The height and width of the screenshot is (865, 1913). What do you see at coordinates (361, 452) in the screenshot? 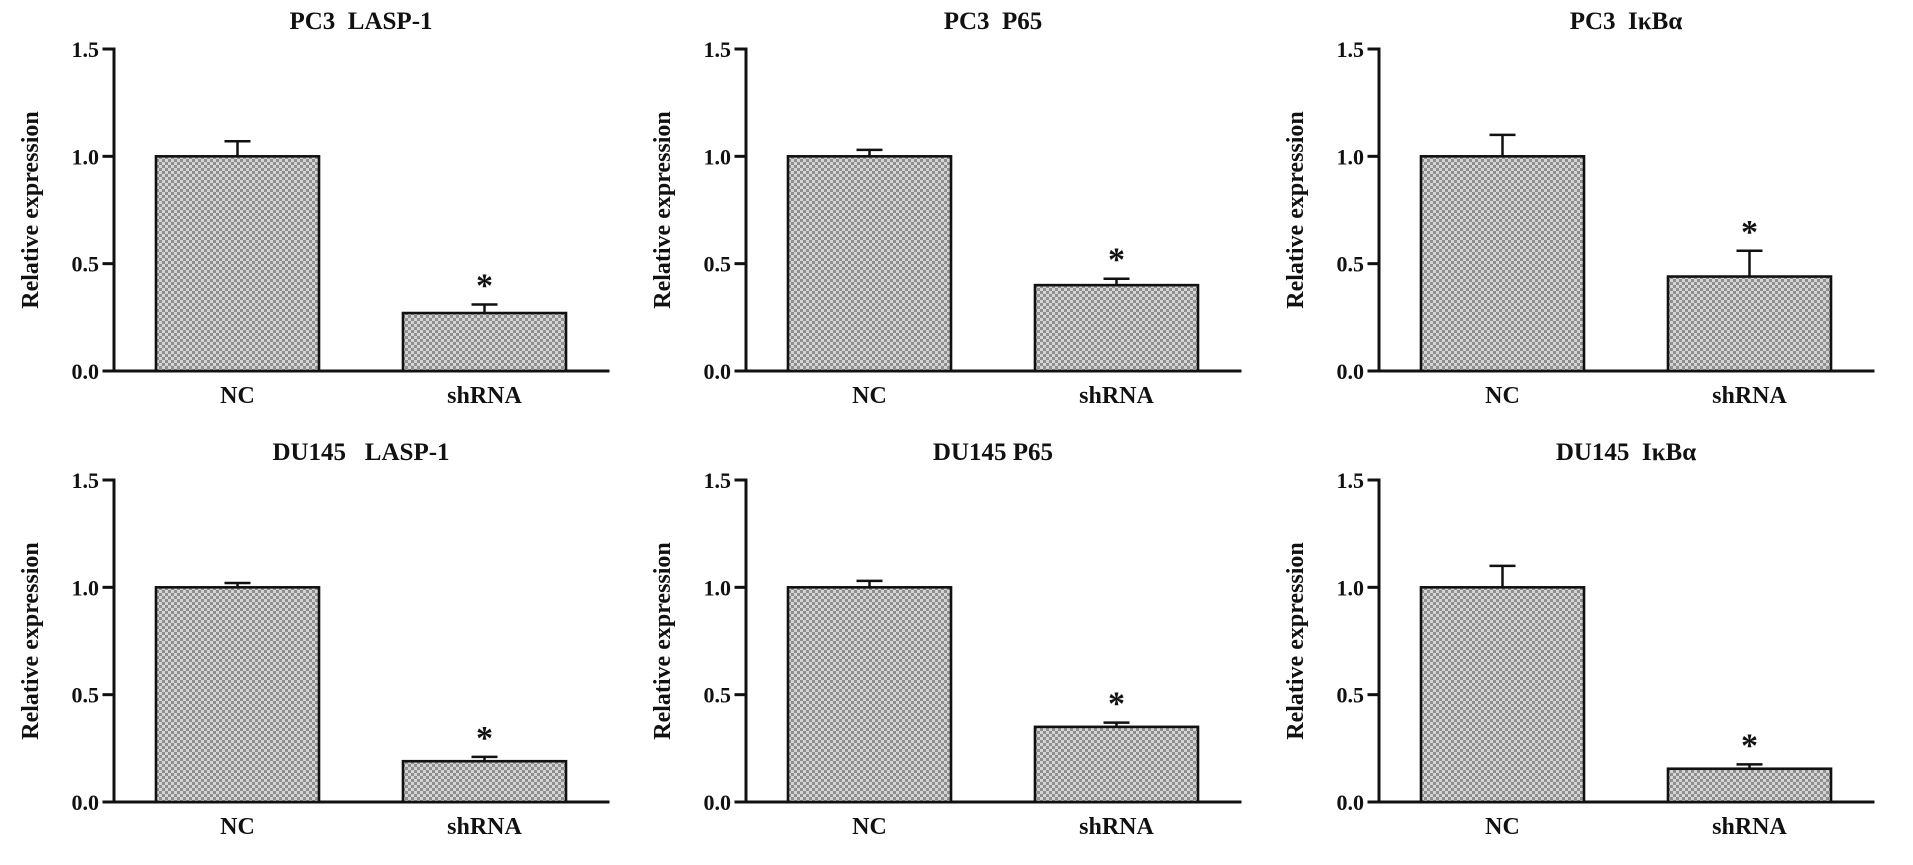
I see `chart-title: DU145 LASP-1` at bounding box center [361, 452].